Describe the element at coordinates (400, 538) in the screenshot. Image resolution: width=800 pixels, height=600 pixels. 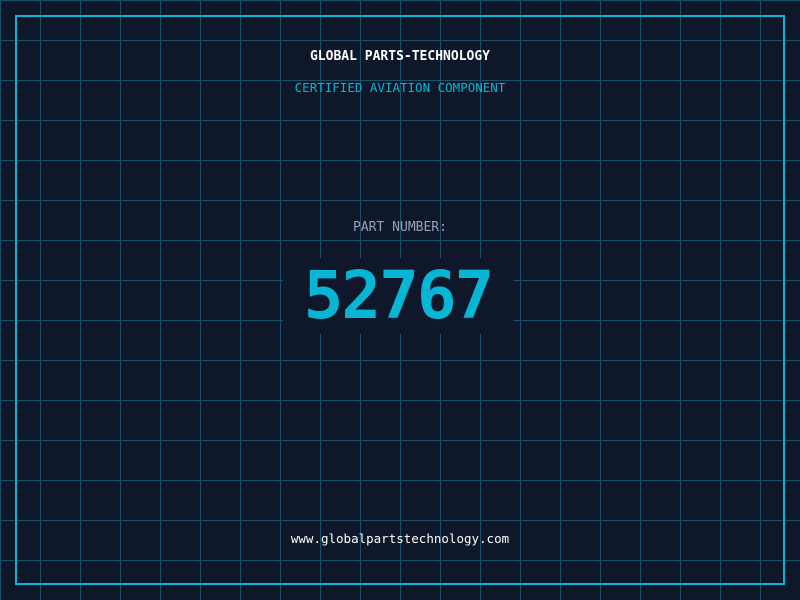
I see `website-link: www.globalpartstechnology.com` at that location.